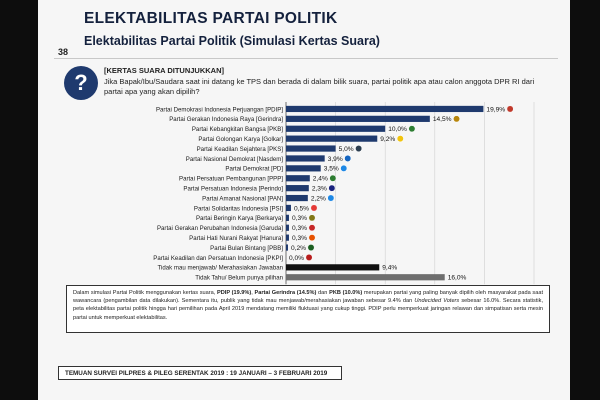 The image size is (600, 400). Describe the element at coordinates (457, 278) in the screenshot. I see `data-label: 16,0%` at that location.